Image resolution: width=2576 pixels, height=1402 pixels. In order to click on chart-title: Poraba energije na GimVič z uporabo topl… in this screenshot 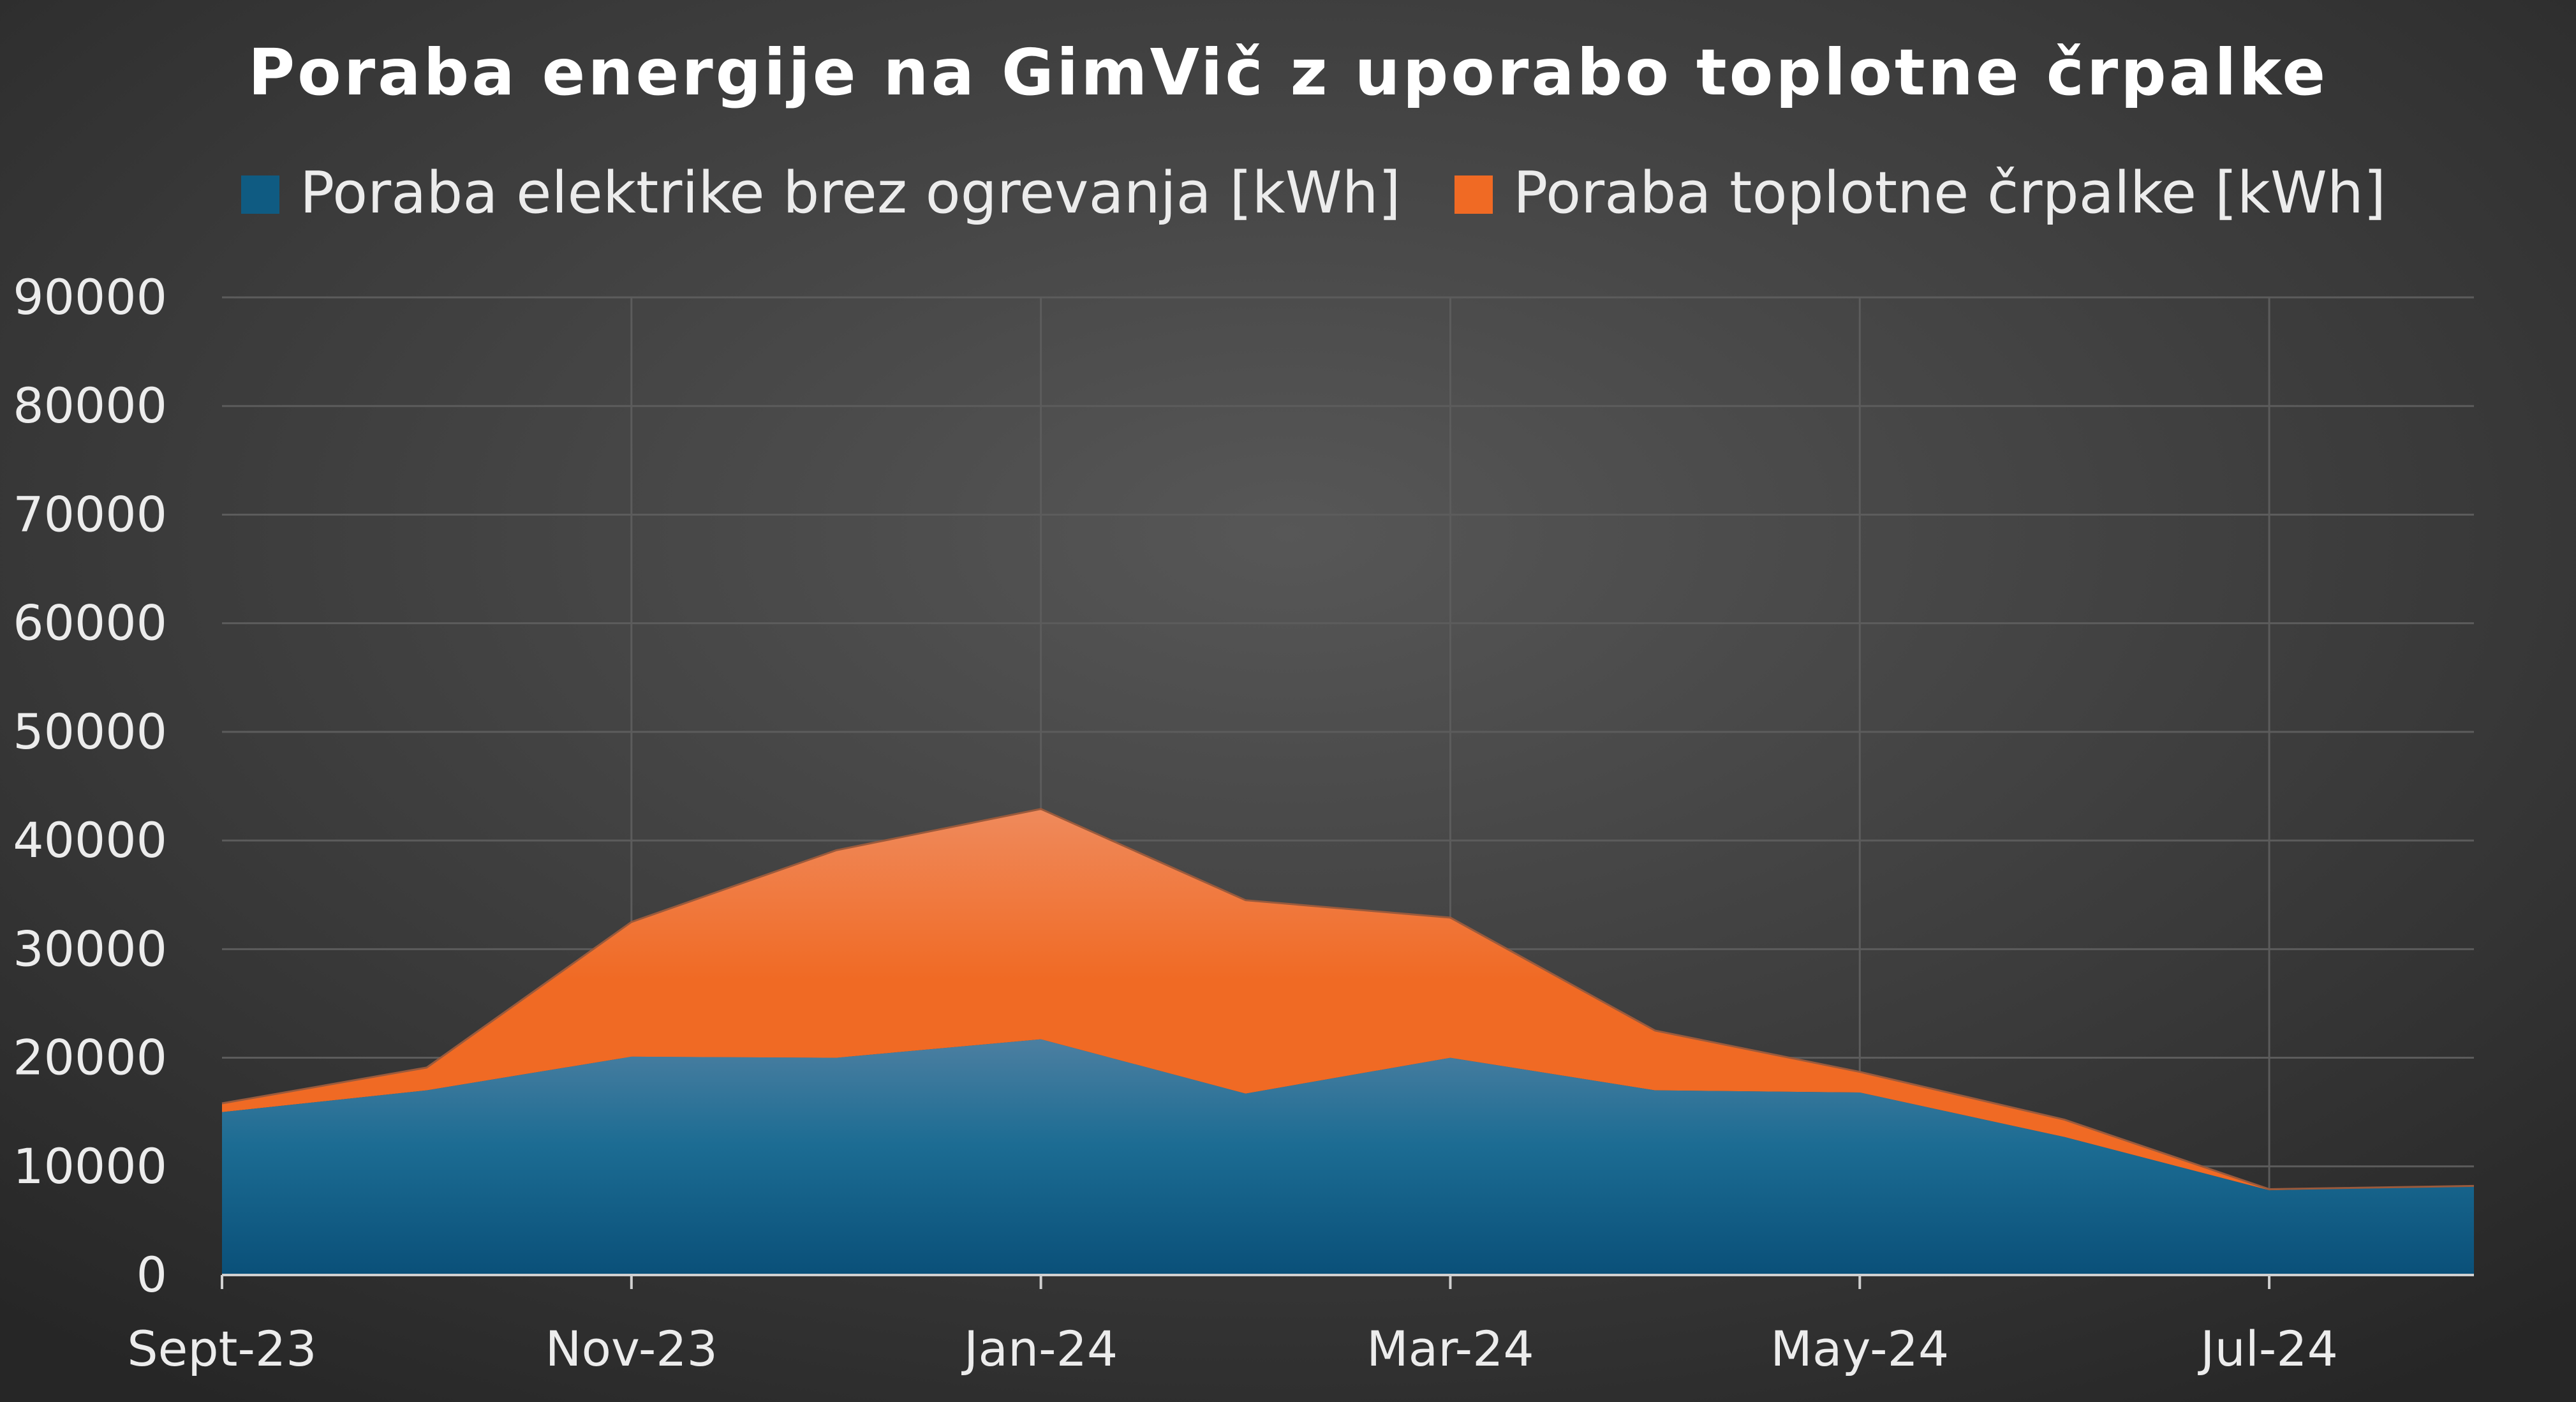, I will do `click(1288, 72)`.